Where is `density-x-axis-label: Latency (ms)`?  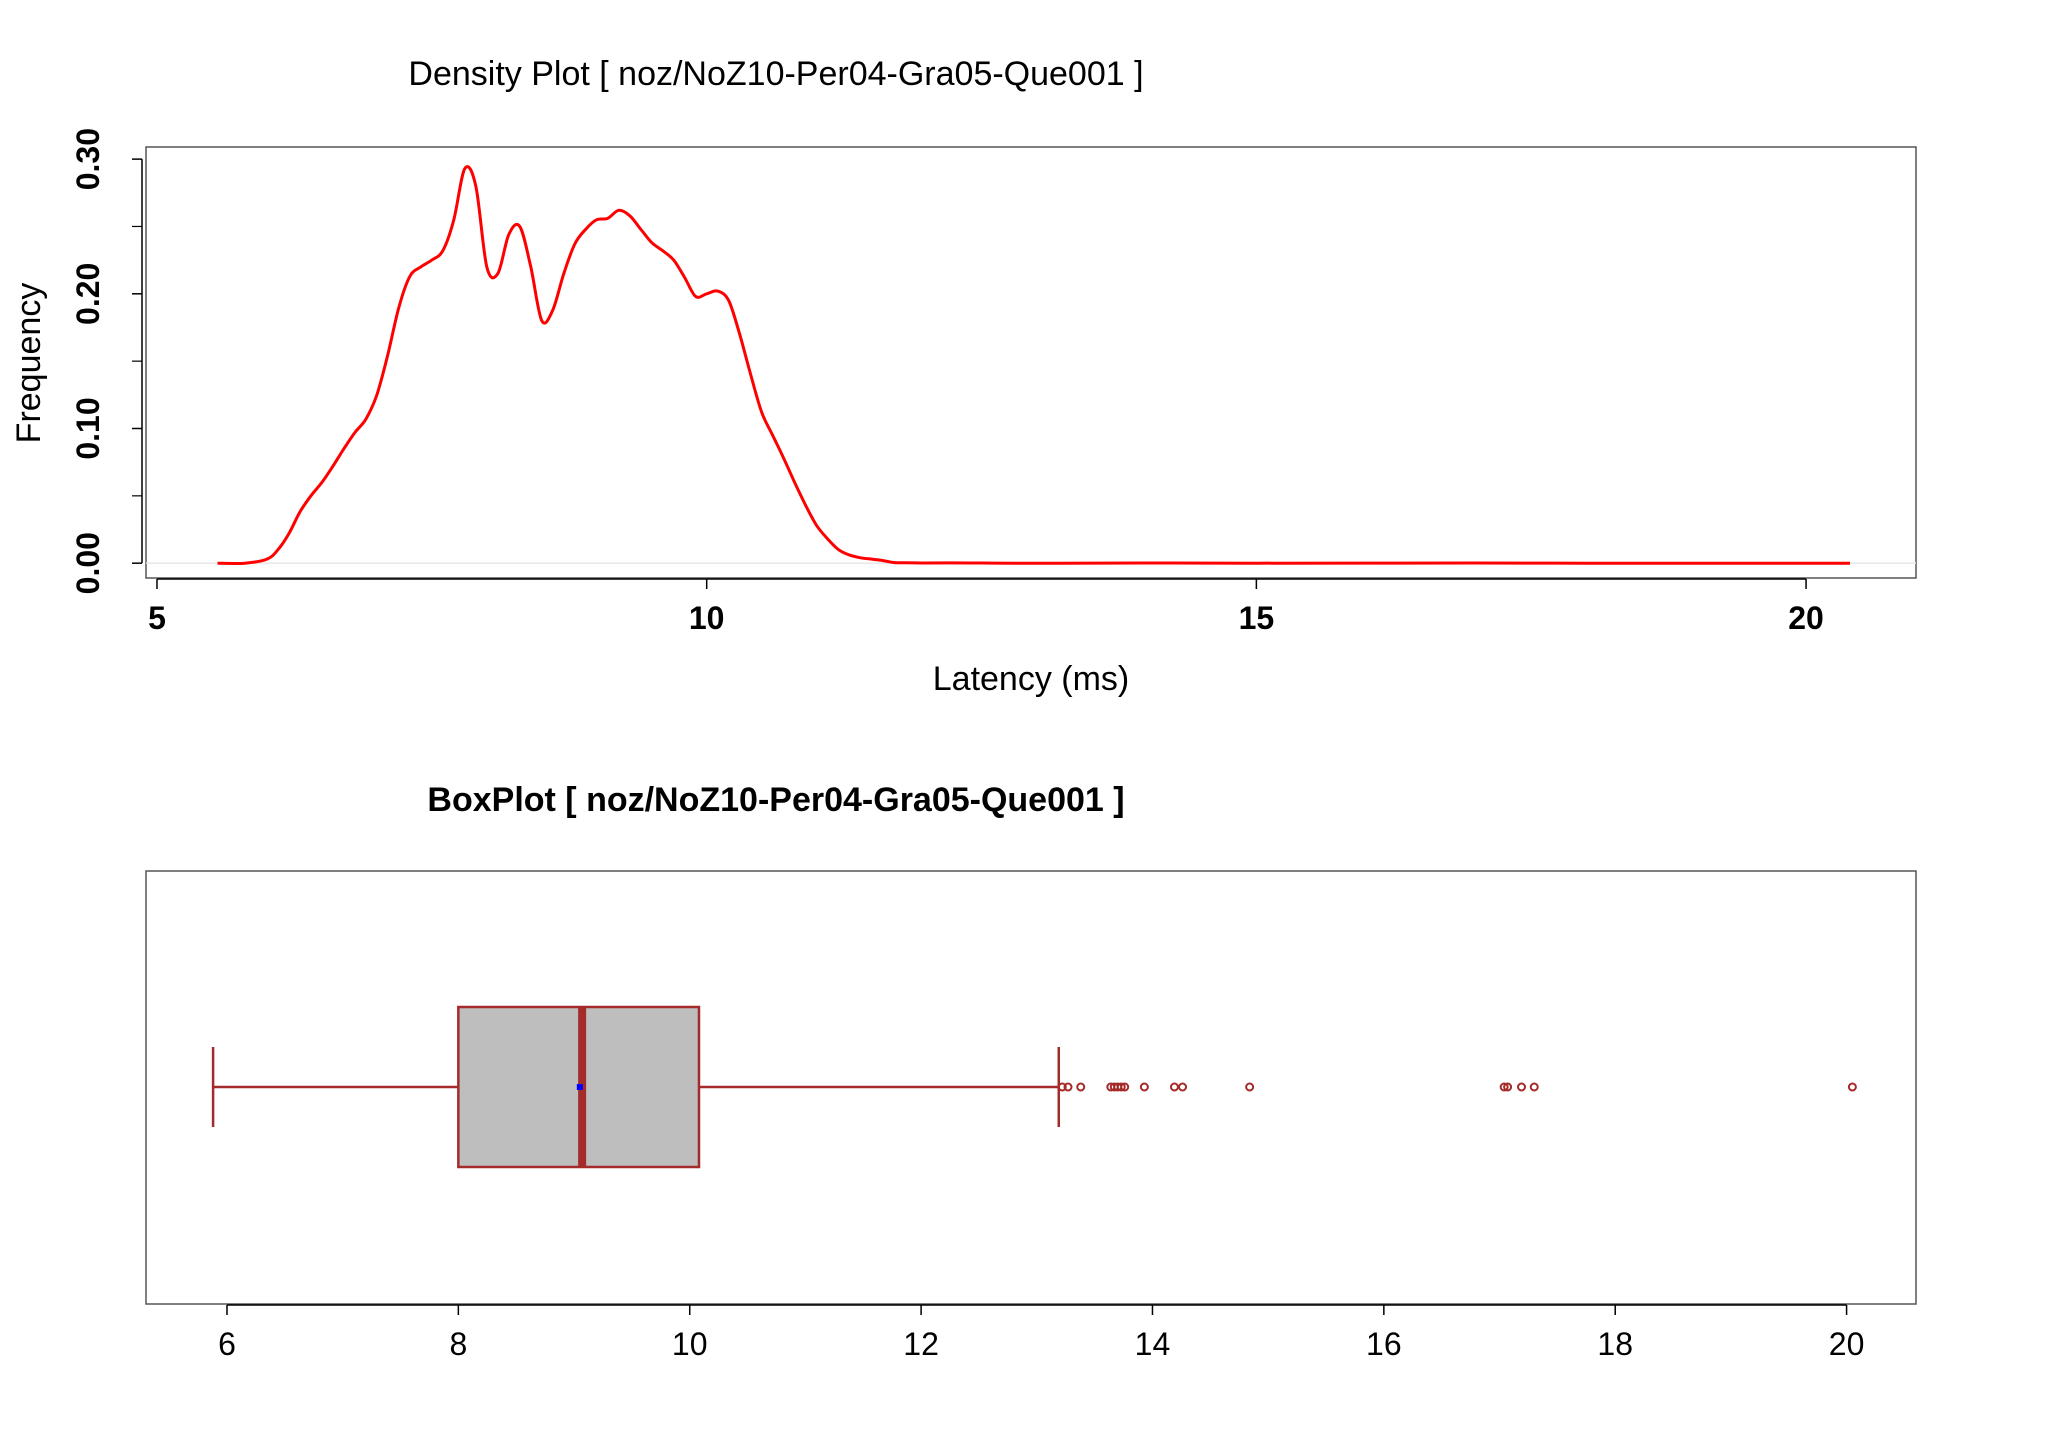
density-x-axis-label: Latency (ms) is located at coordinates (1031, 679).